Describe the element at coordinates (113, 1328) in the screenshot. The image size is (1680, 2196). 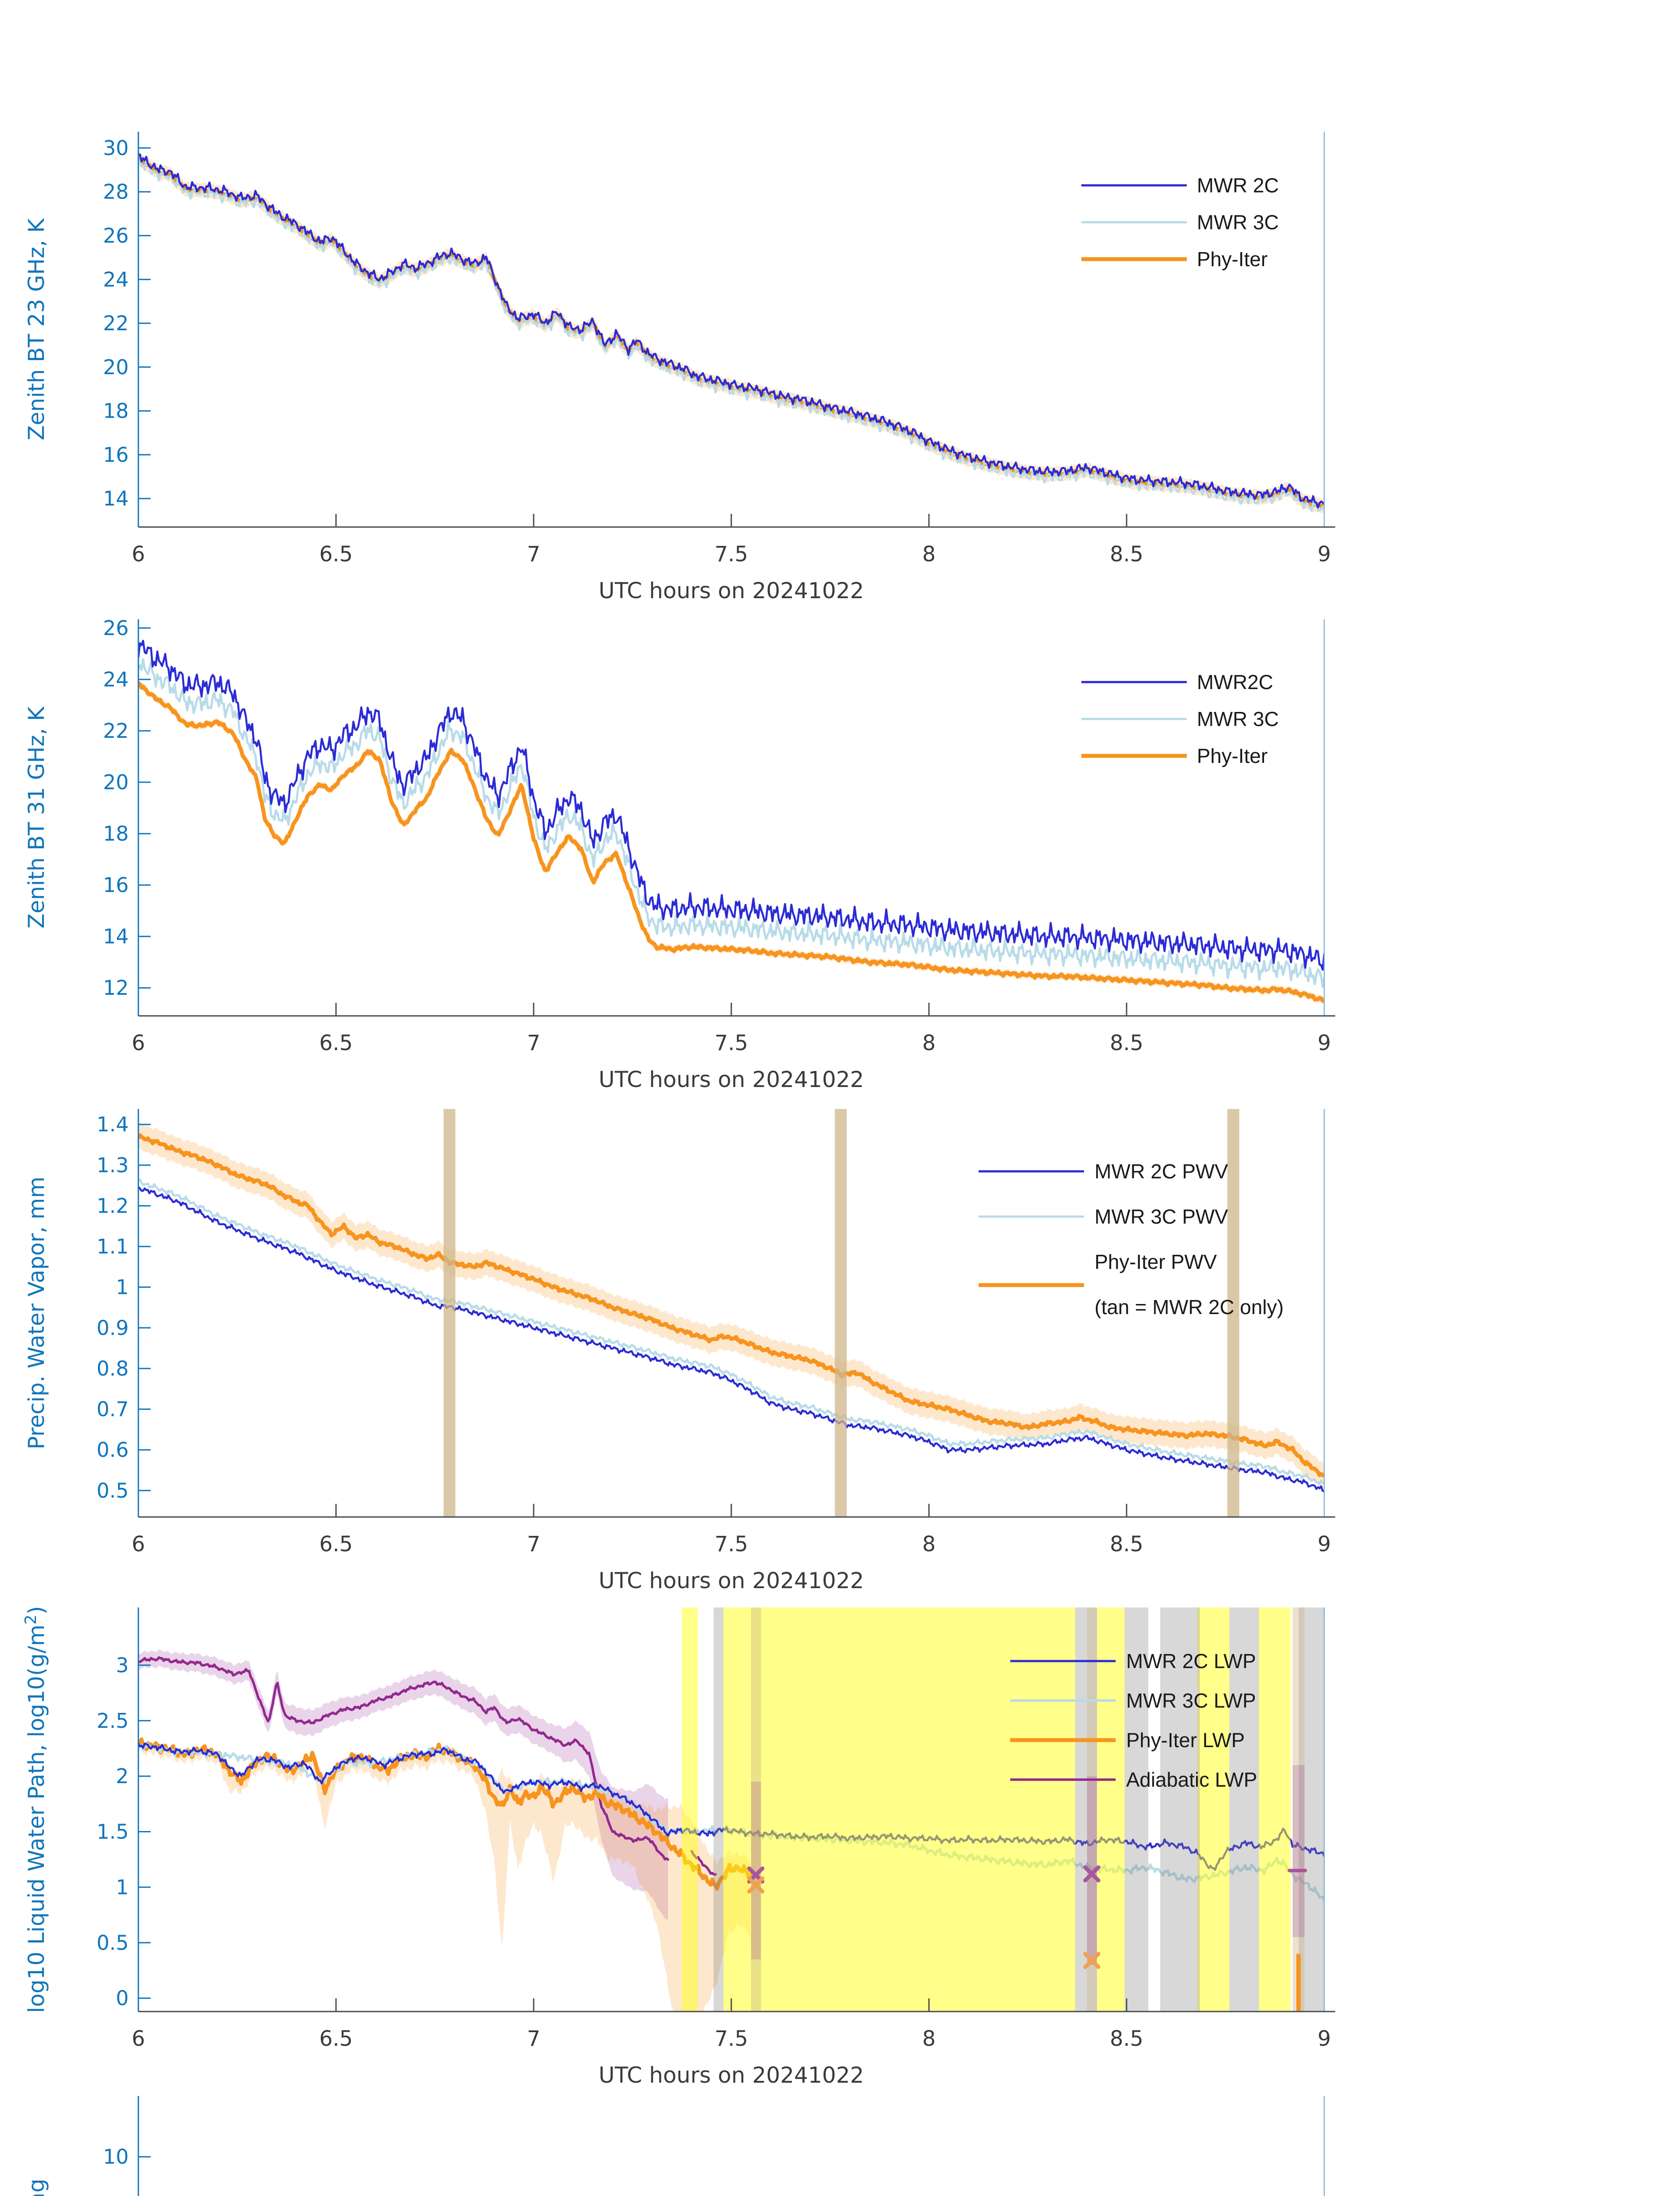
I see `y-tick-label: 0.9` at that location.